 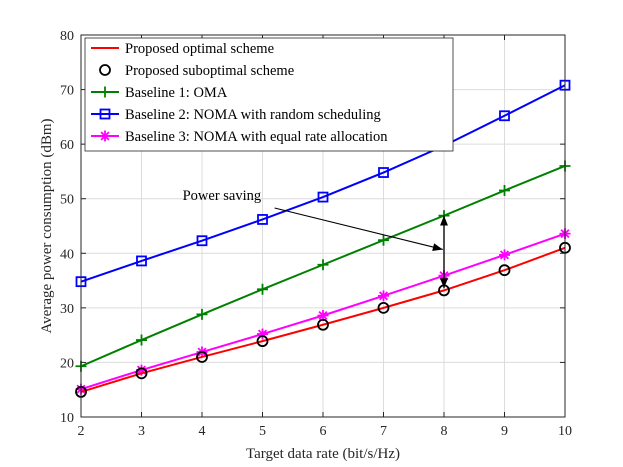 What do you see at coordinates (67, 254) in the screenshot?
I see `y-tick-label: 40` at bounding box center [67, 254].